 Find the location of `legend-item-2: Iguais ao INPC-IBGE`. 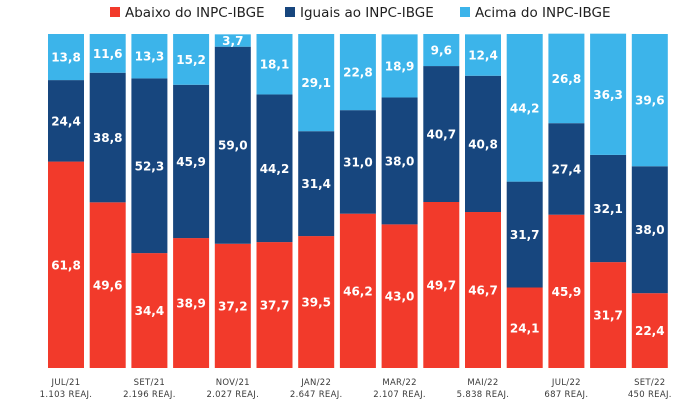

legend-item-2: Iguais ao INPC-IBGE is located at coordinates (359, 13).